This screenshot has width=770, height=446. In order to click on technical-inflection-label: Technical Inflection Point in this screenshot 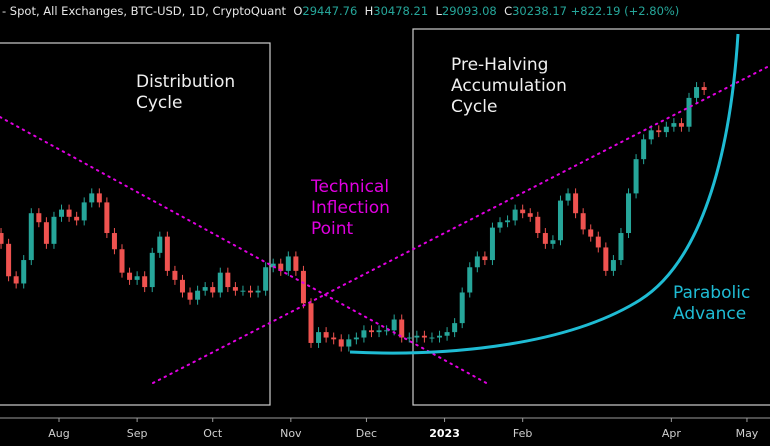, I will do `click(350, 208)`.